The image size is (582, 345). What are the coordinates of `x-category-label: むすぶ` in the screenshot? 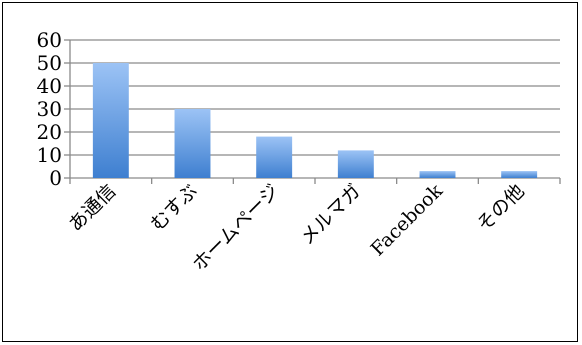 It's located at (174, 208).